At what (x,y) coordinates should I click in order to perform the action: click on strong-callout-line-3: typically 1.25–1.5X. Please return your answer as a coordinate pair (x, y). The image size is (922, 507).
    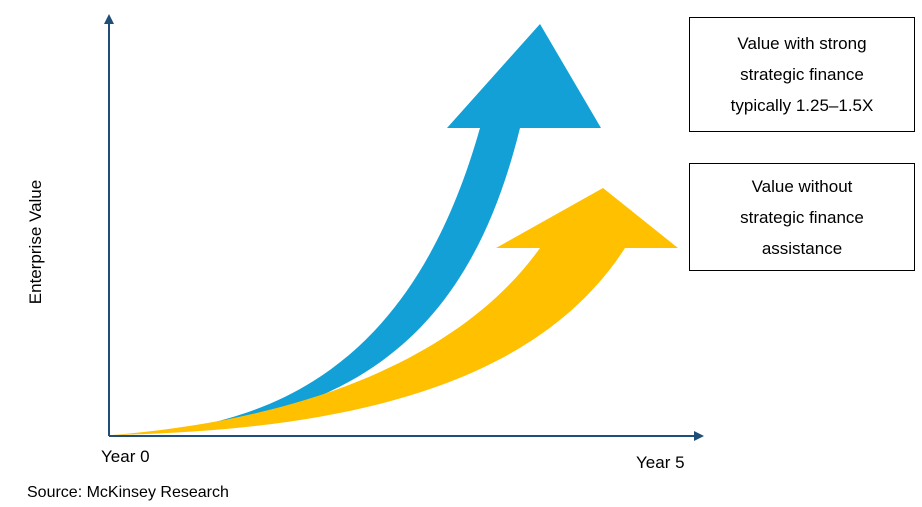
    Looking at the image, I should click on (802, 105).